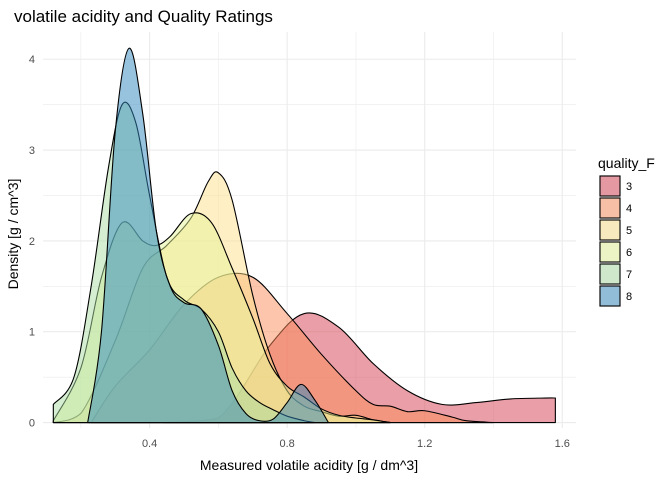 This screenshot has height=480, width=672. Describe the element at coordinates (629, 297) in the screenshot. I see `legend-label: 8` at that location.